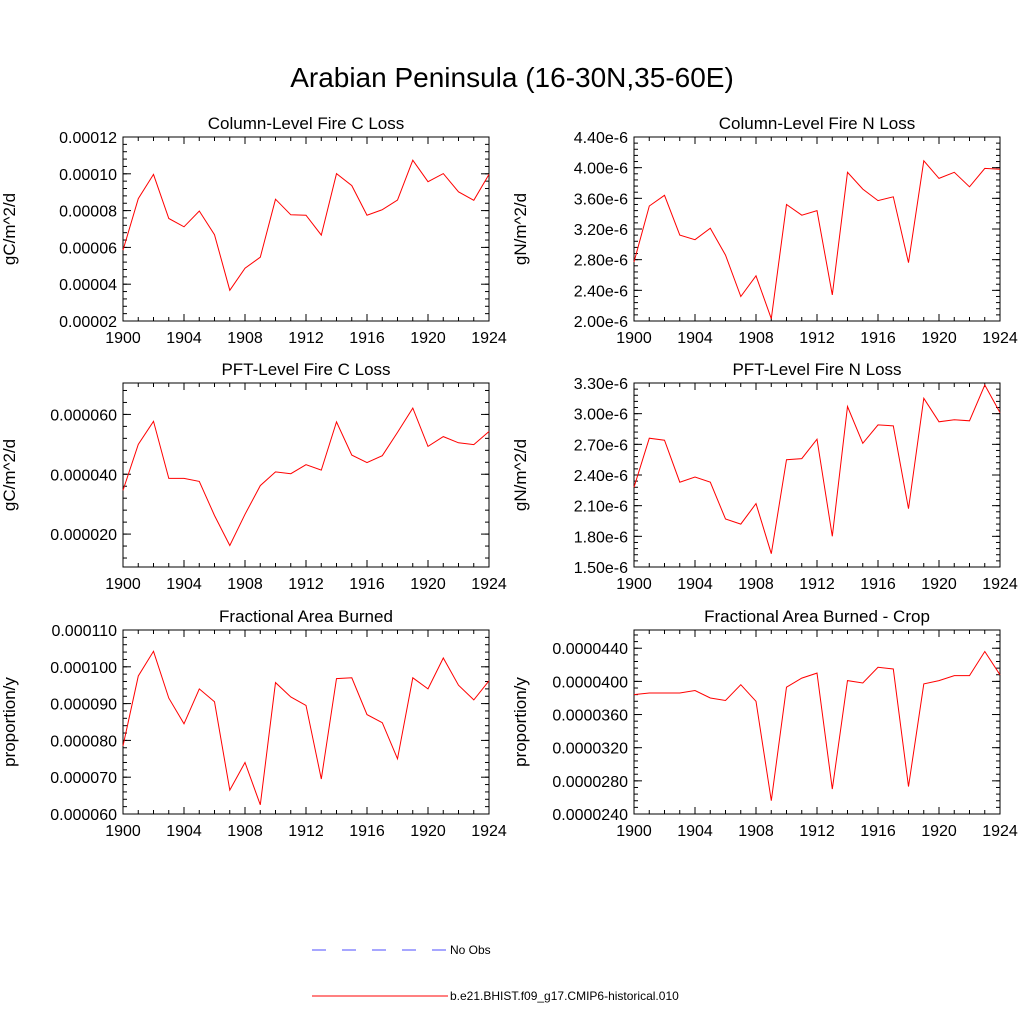 Image resolution: width=1024 pixels, height=1024 pixels. I want to click on y-tick-label: 2.80e-6, so click(601, 261).